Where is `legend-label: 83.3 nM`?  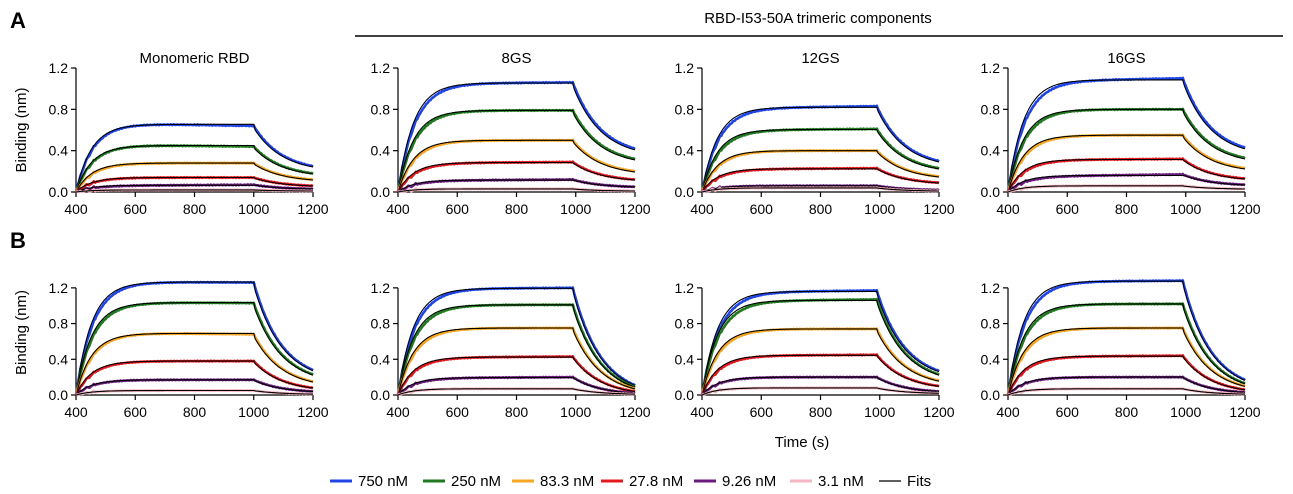 legend-label: 83.3 nM is located at coordinates (567, 481).